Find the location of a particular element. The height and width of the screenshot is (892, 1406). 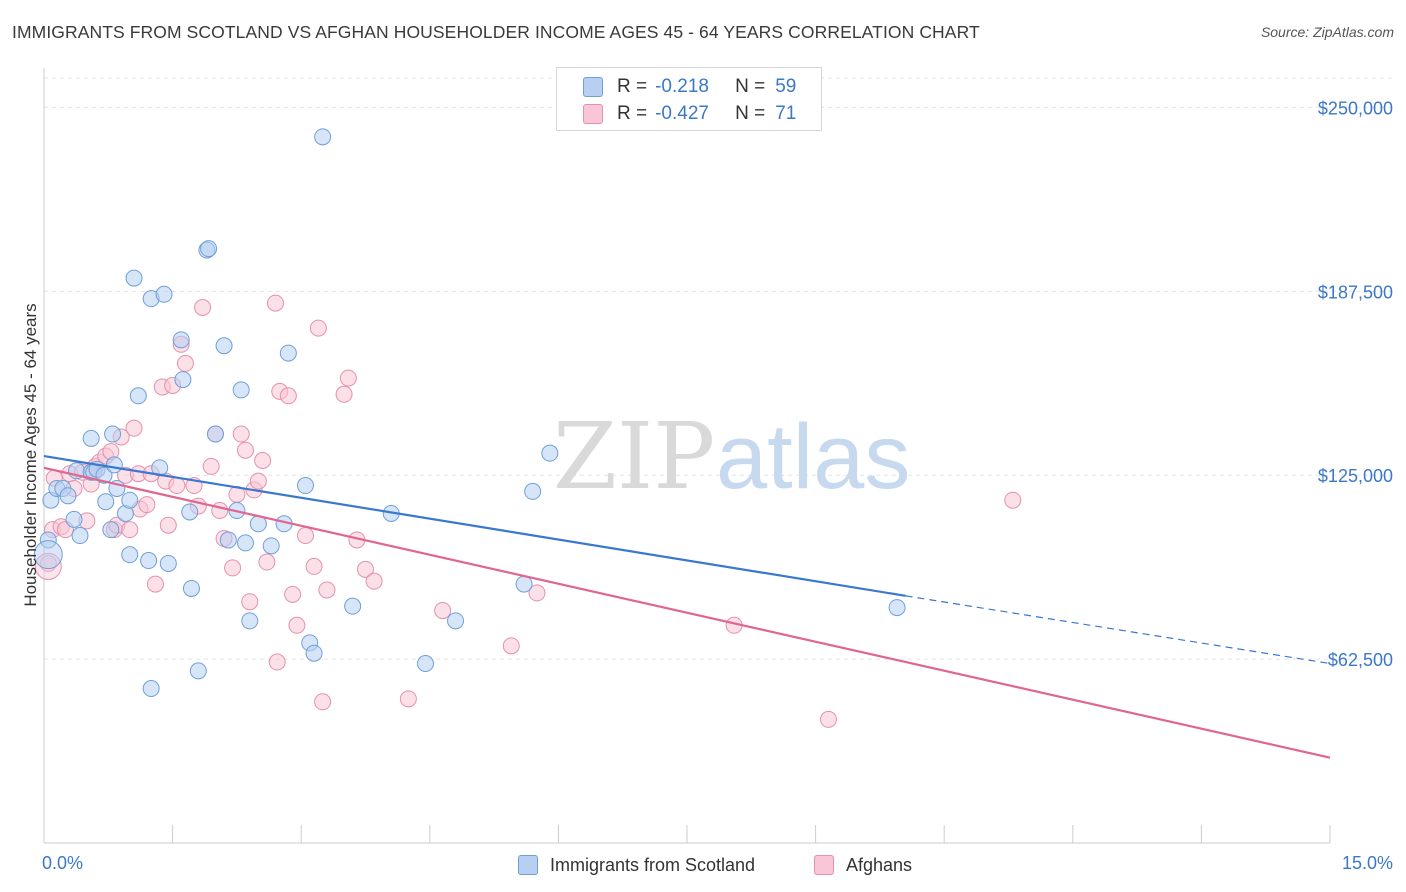

bottom-swatch-afghan is located at coordinates (824, 865).